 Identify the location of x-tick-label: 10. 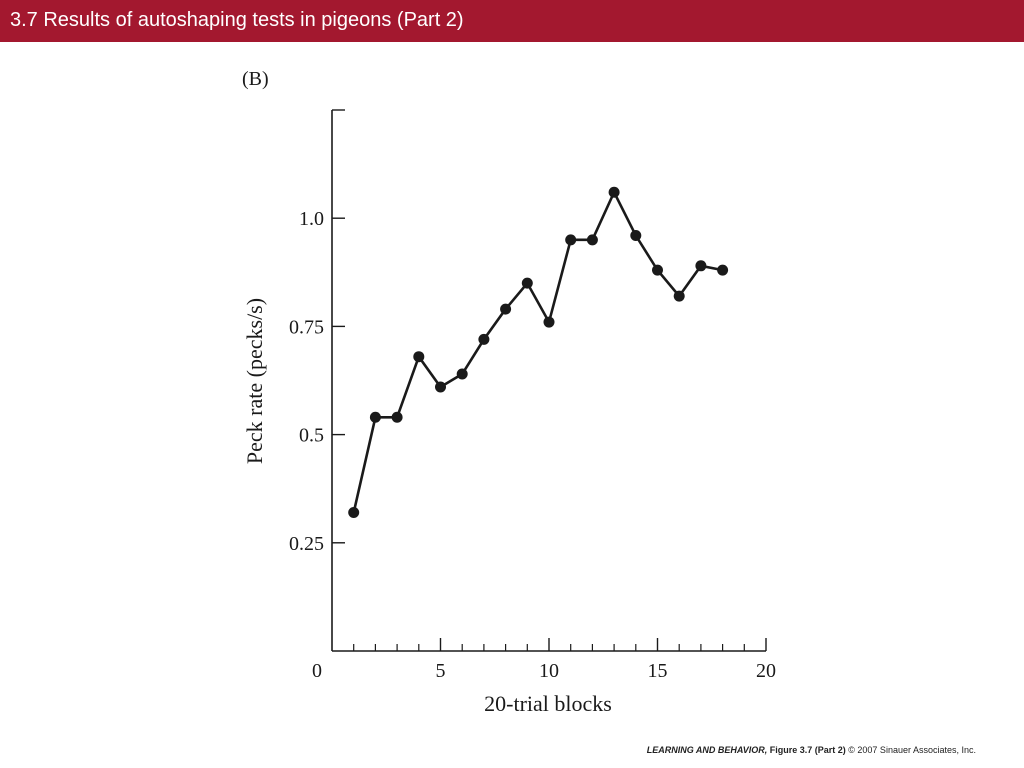
(549, 671).